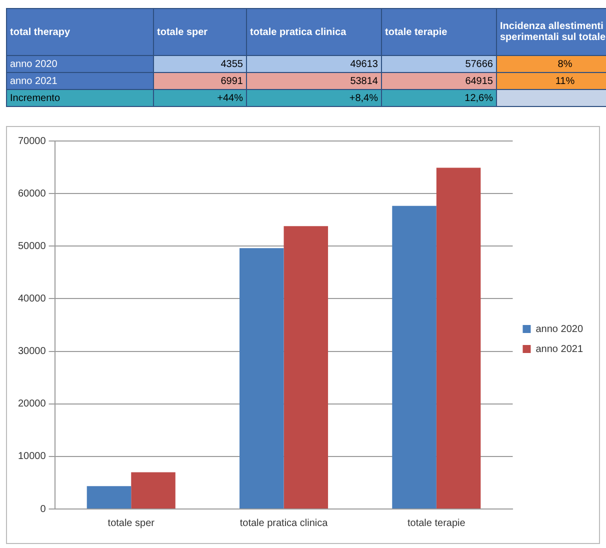 The height and width of the screenshot is (548, 606). Describe the element at coordinates (439, 64) in the screenshot. I see `text: 57666` at that location.